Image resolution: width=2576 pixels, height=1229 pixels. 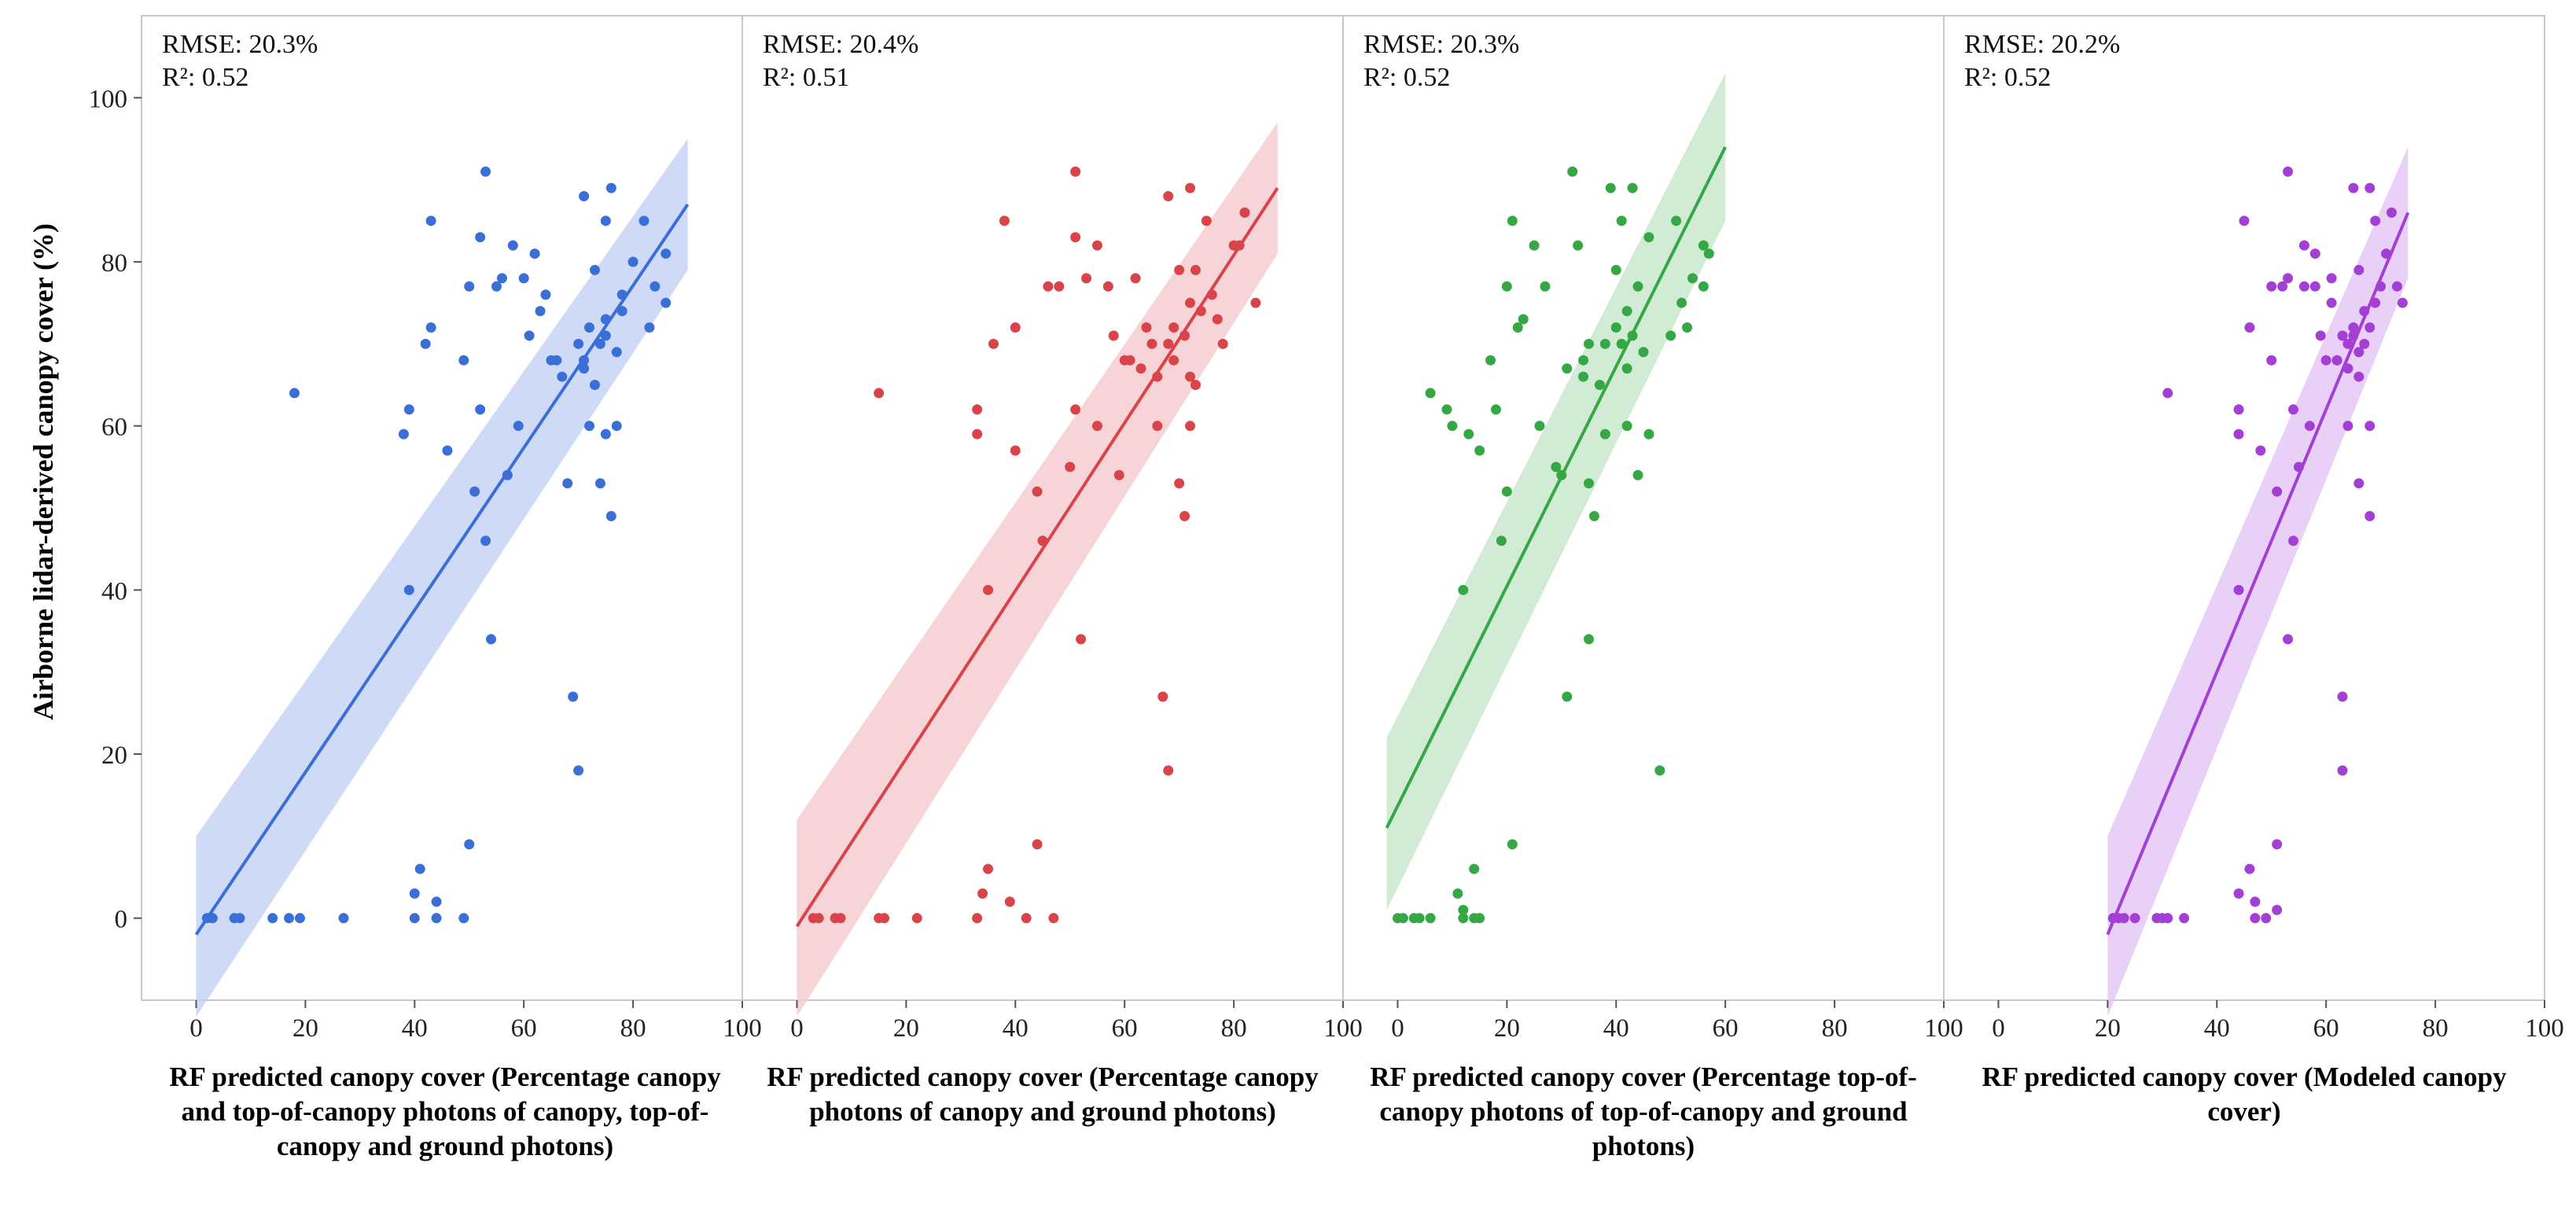 I want to click on panel-2-fit-line, so click(x=1037, y=557).